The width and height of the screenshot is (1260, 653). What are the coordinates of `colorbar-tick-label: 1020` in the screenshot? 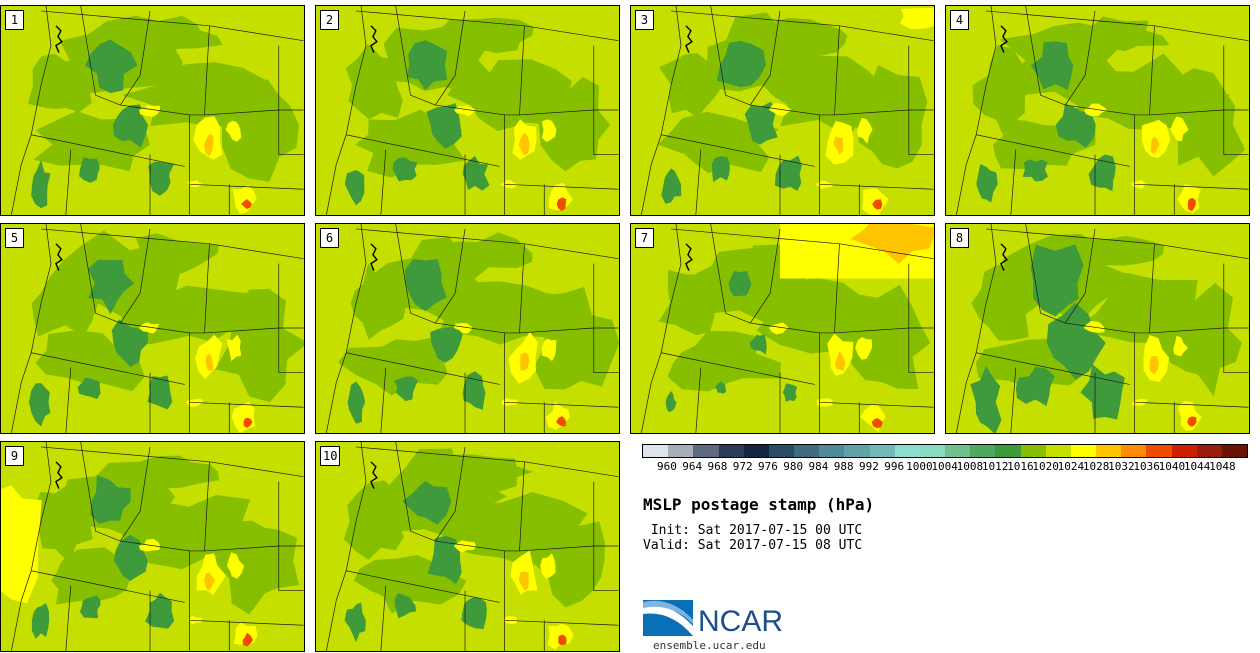 It's located at (1045, 466).